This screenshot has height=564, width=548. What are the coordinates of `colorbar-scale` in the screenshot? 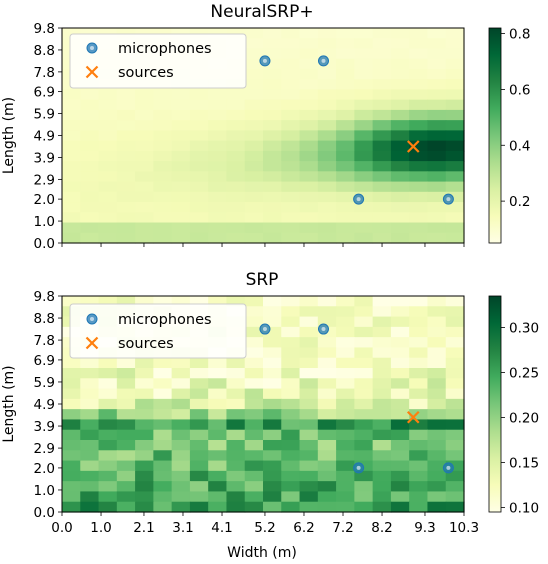 It's located at (495, 404).